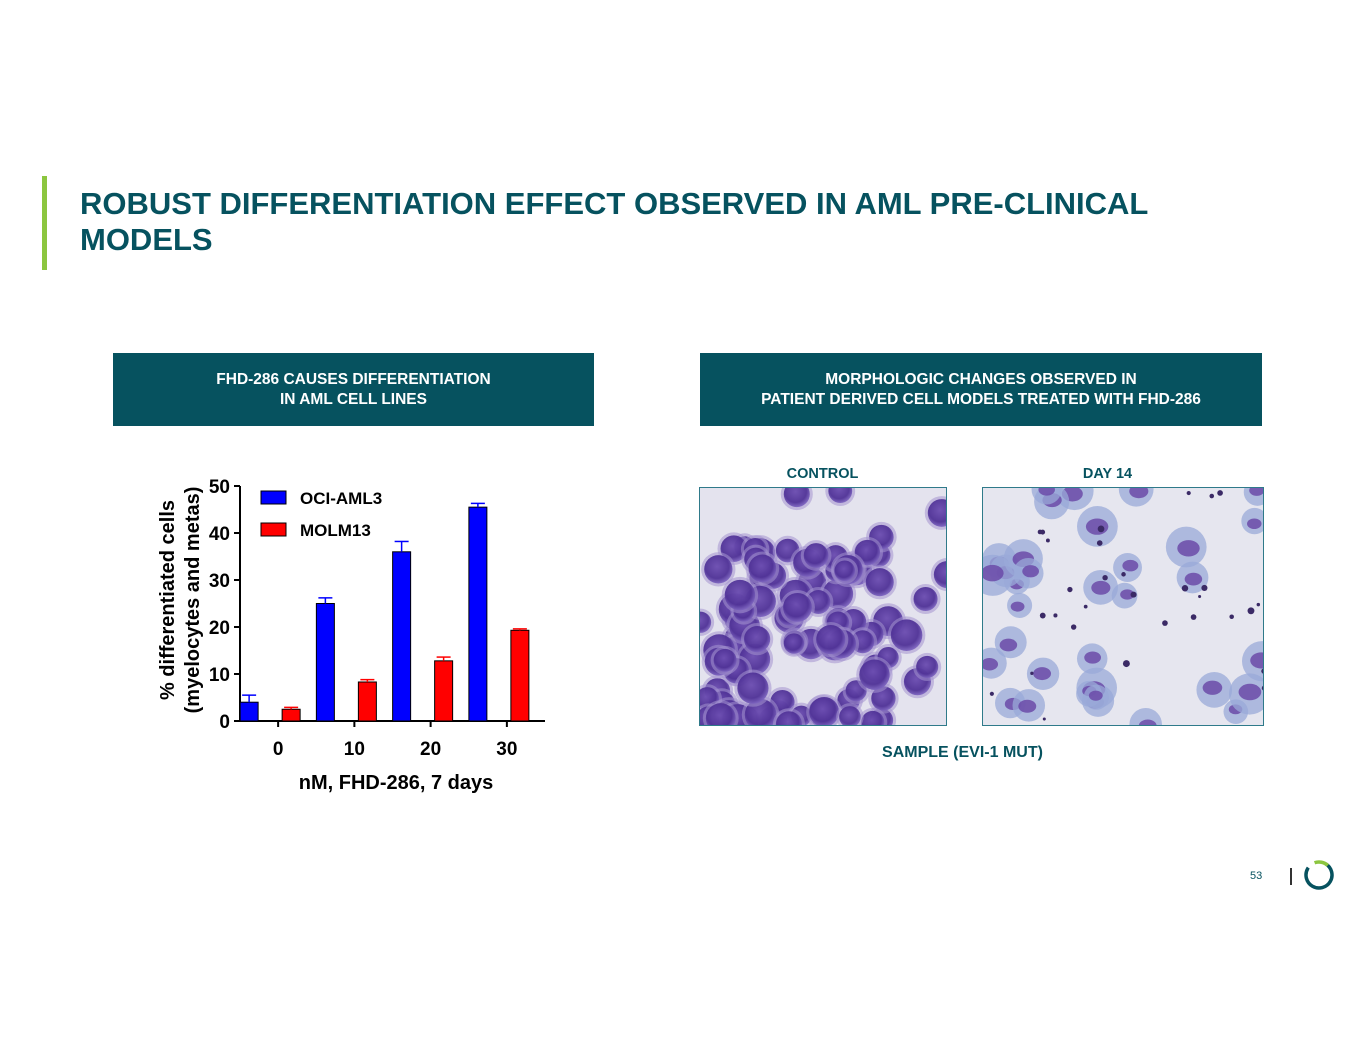 The height and width of the screenshot is (1055, 1365). What do you see at coordinates (822, 474) in the screenshot?
I see `control-image-label: CONTROL` at bounding box center [822, 474].